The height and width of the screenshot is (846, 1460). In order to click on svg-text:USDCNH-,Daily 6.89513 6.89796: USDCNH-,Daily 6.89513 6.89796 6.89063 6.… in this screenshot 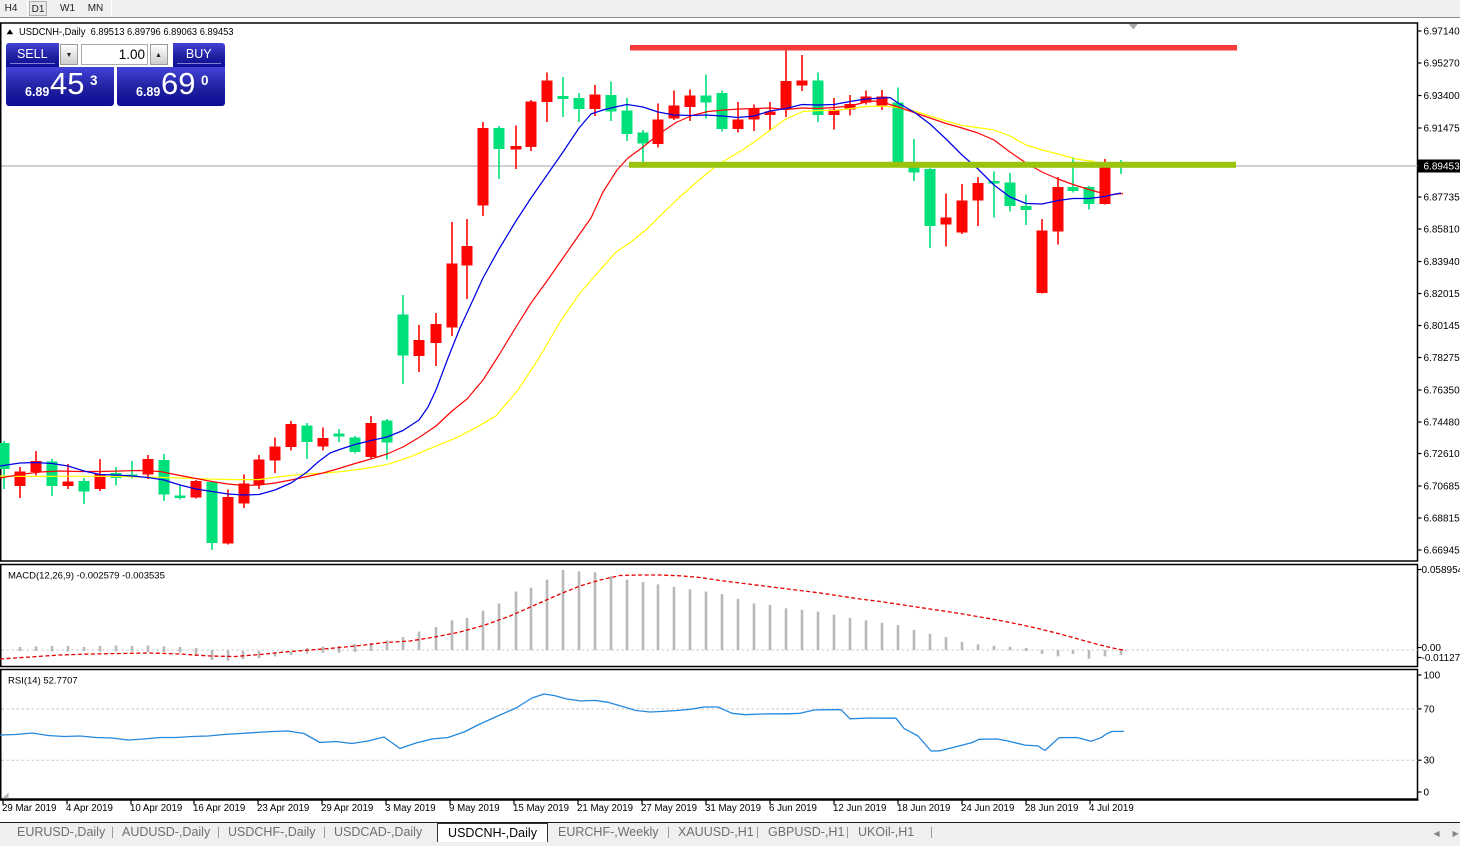, I will do `click(126, 32)`.